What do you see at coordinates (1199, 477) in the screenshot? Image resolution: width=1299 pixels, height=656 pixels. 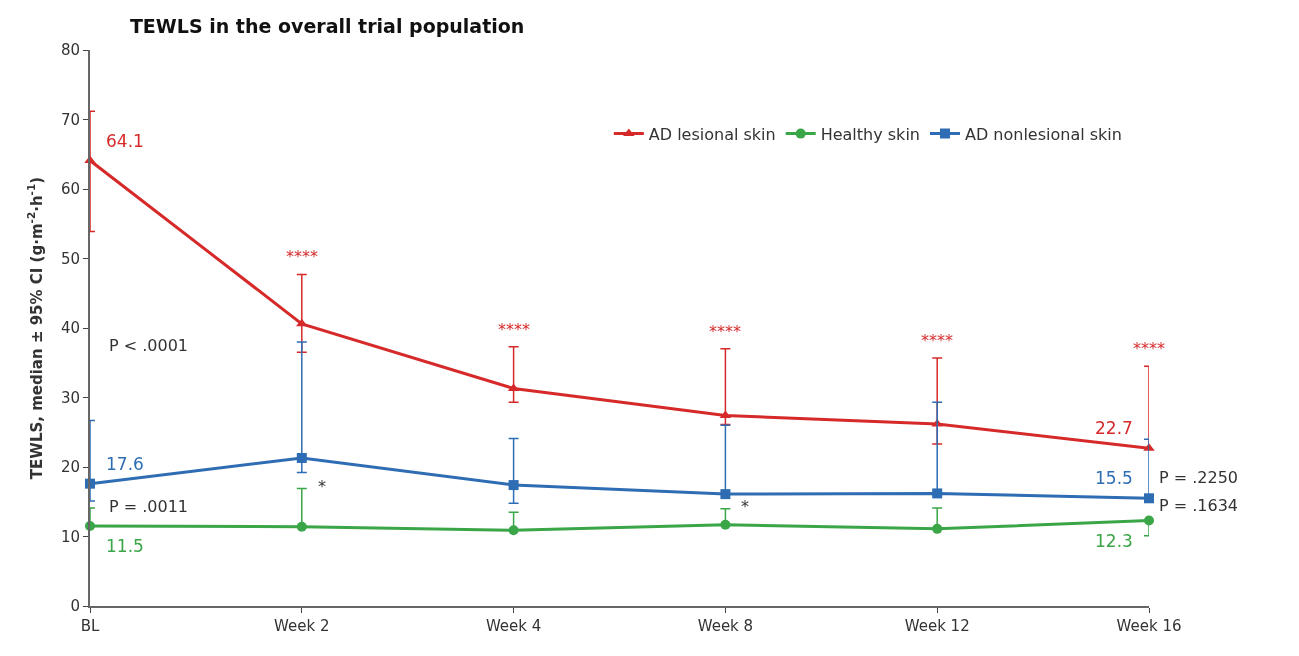 I see `text: P = .2250` at bounding box center [1199, 477].